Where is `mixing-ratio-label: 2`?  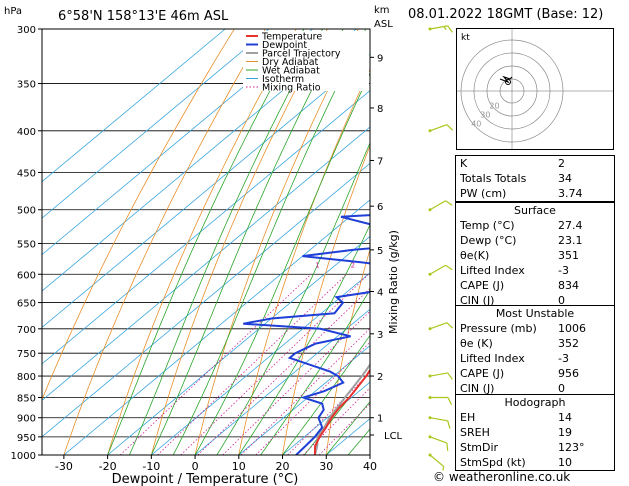 mixing-ratio-label: 2 is located at coordinates (353, 265).